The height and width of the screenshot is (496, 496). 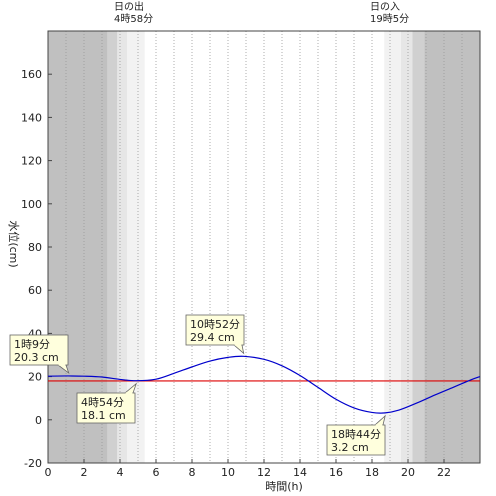 What do you see at coordinates (156, 472) in the screenshot?
I see `x-tick-label: 6` at bounding box center [156, 472].